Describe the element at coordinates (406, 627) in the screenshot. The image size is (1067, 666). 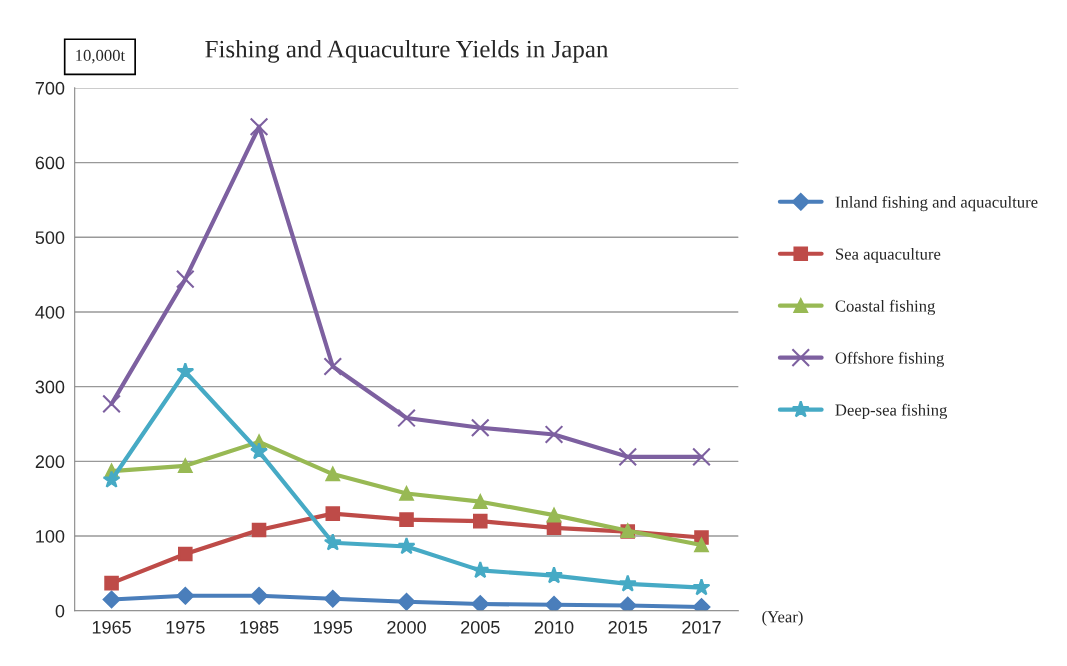
I see `x-tick-label: 2000` at that location.